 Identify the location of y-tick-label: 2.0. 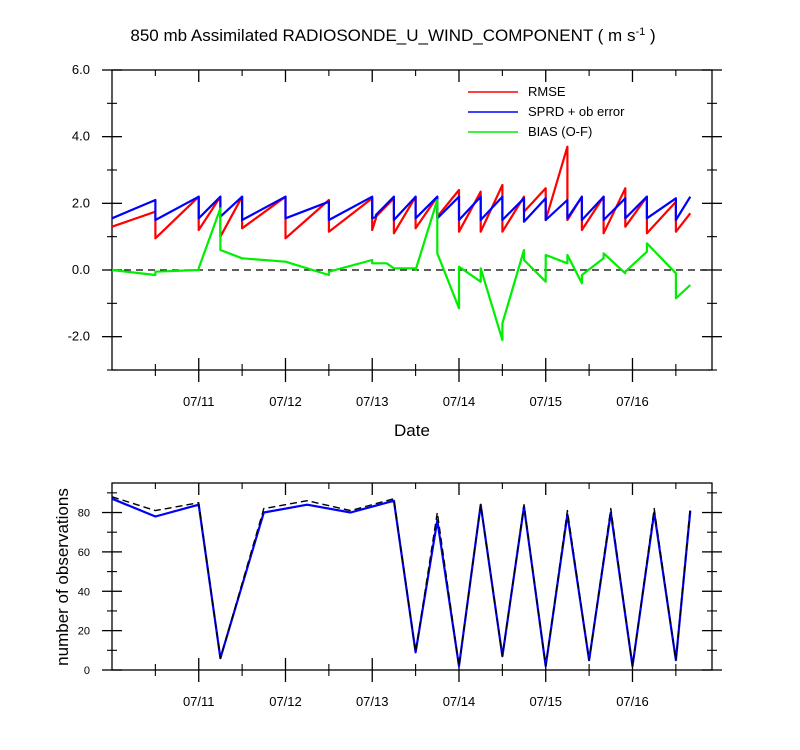
(81, 202).